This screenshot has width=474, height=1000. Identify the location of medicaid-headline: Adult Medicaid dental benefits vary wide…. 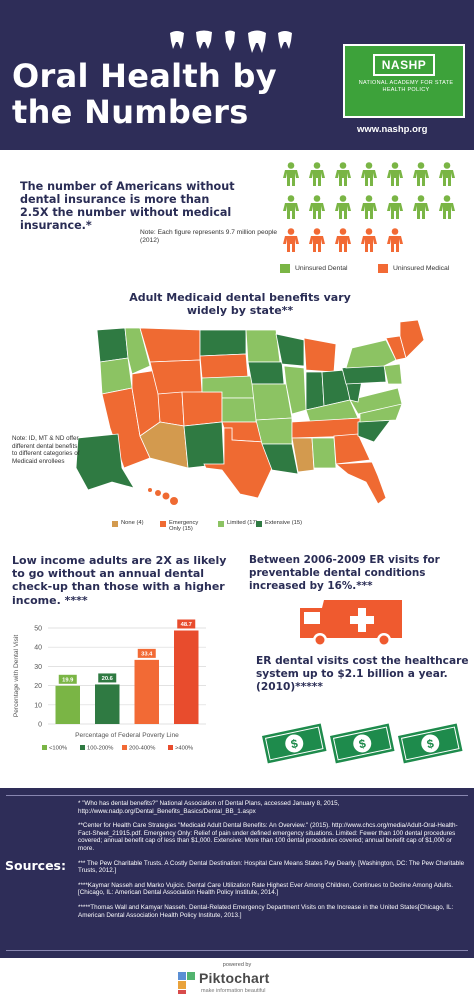
(240, 304).